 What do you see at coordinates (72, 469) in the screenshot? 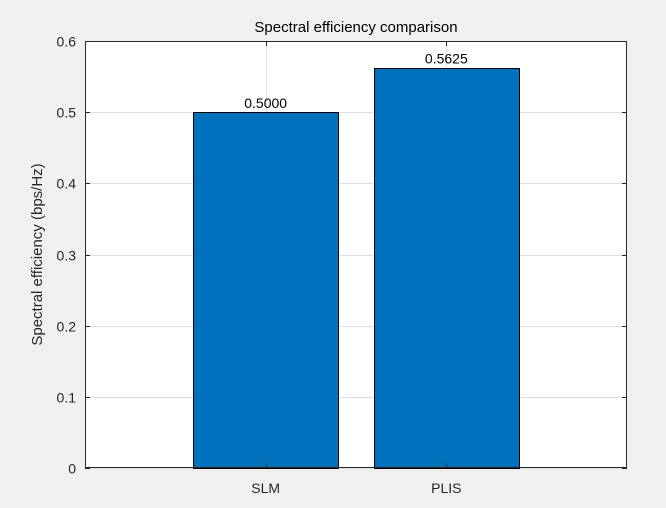
I see `y-tick-label: 0` at bounding box center [72, 469].